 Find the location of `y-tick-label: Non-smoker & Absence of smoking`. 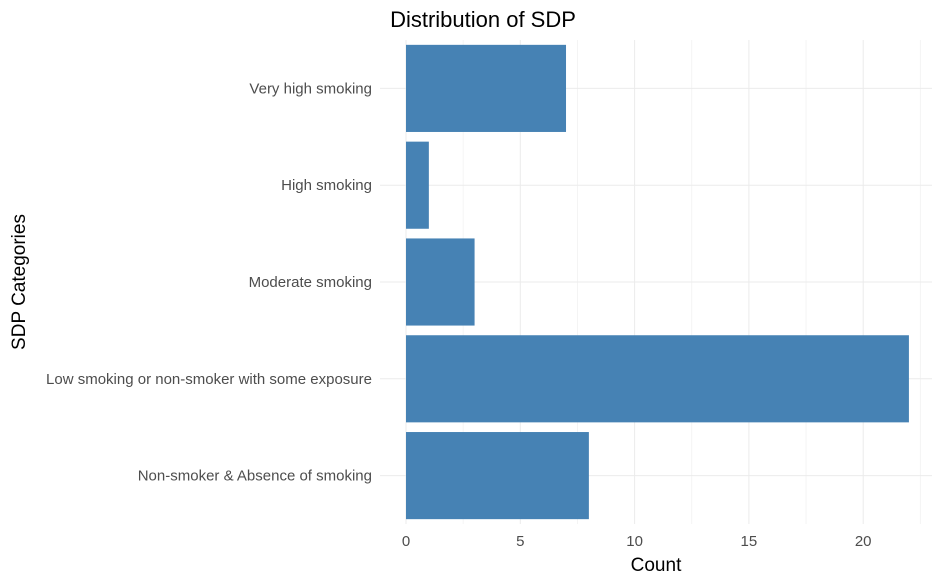

y-tick-label: Non-smoker & Absence of smoking is located at coordinates (255, 476).